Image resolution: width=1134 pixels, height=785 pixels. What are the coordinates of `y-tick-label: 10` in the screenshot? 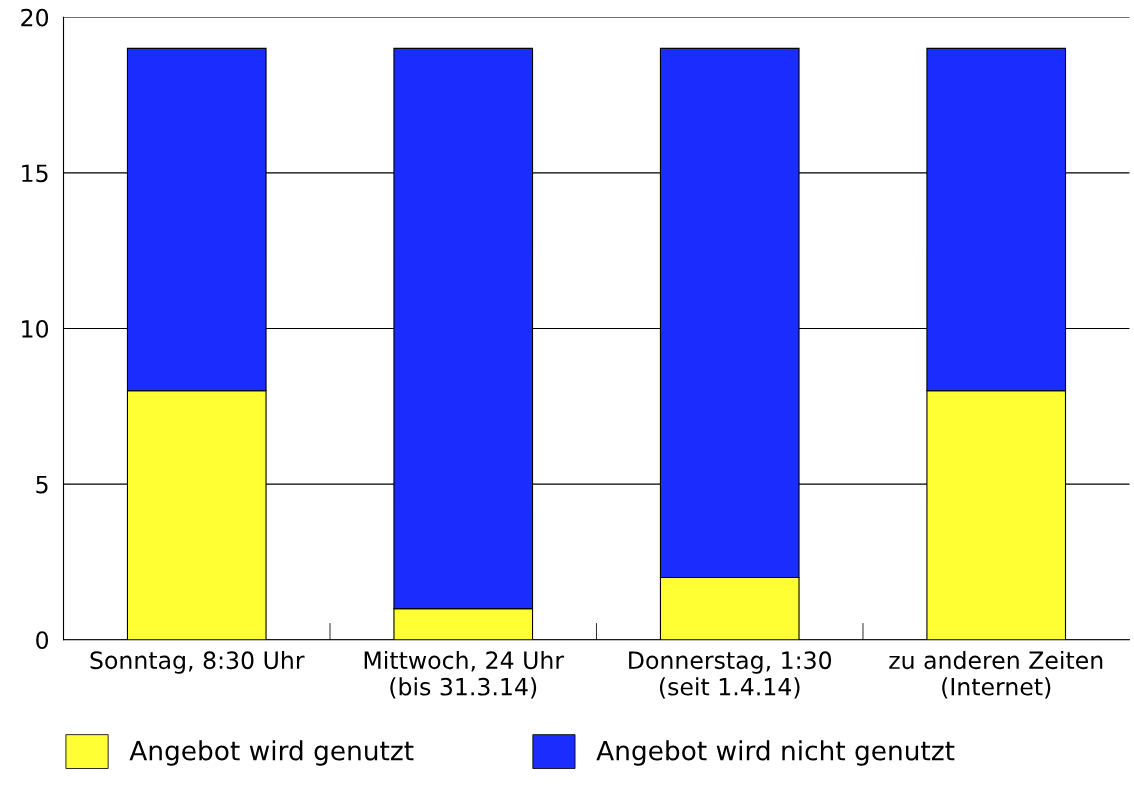 It's located at (35, 328).